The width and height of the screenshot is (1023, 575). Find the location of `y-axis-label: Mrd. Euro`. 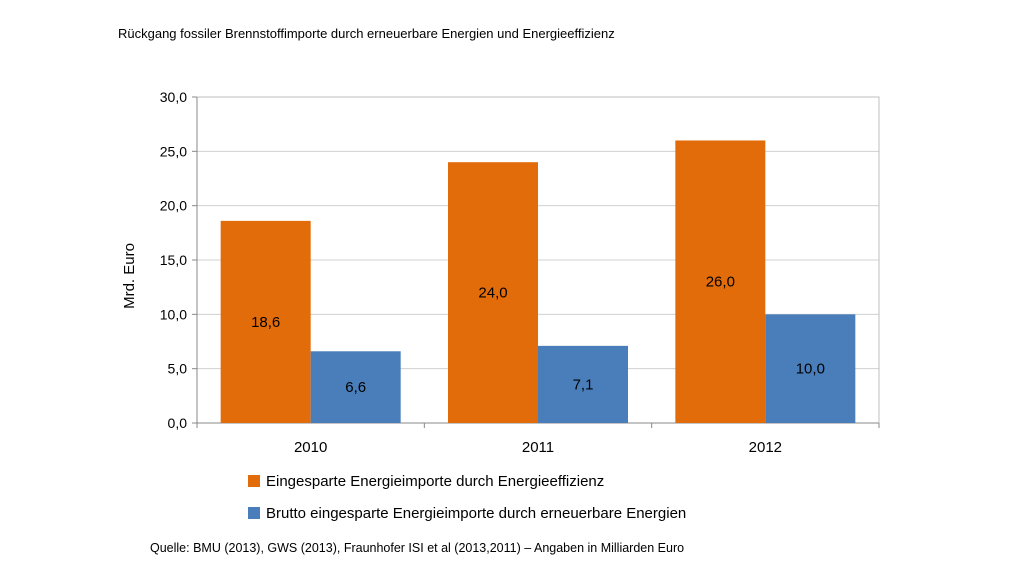

y-axis-label: Mrd. Euro is located at coordinates (129, 276).